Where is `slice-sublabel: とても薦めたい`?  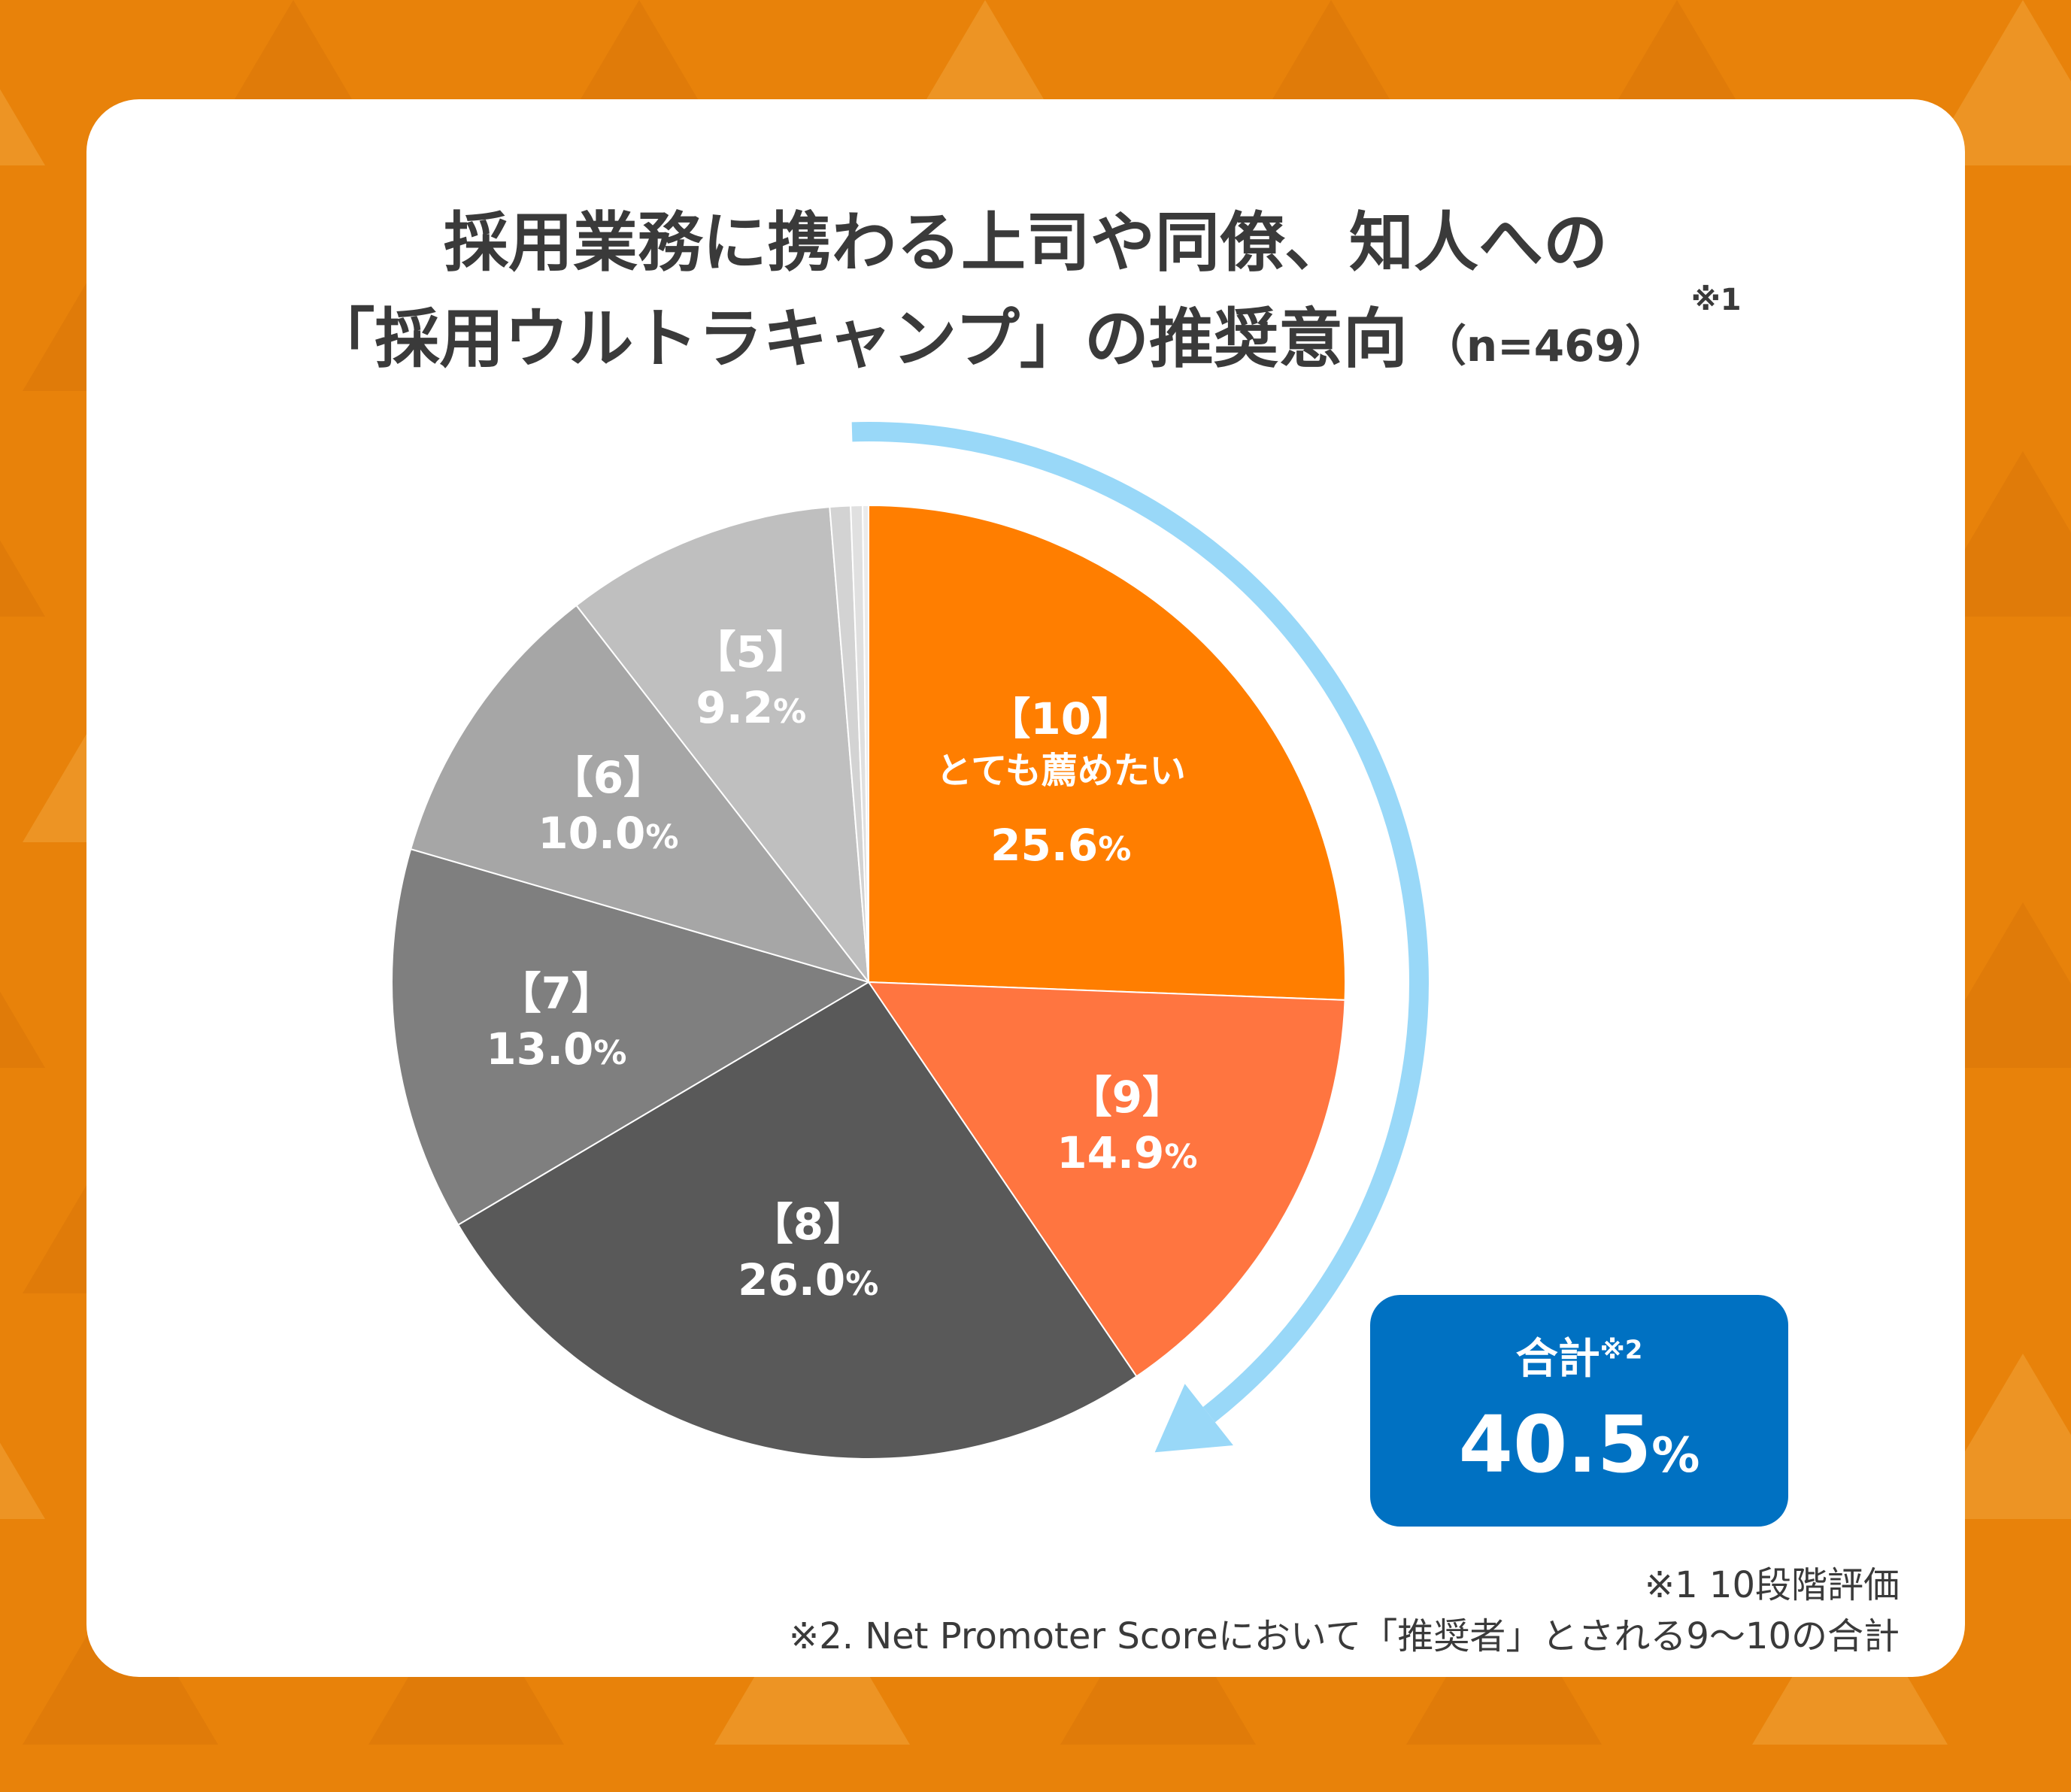 slice-sublabel: とても薦めたい is located at coordinates (1060, 771).